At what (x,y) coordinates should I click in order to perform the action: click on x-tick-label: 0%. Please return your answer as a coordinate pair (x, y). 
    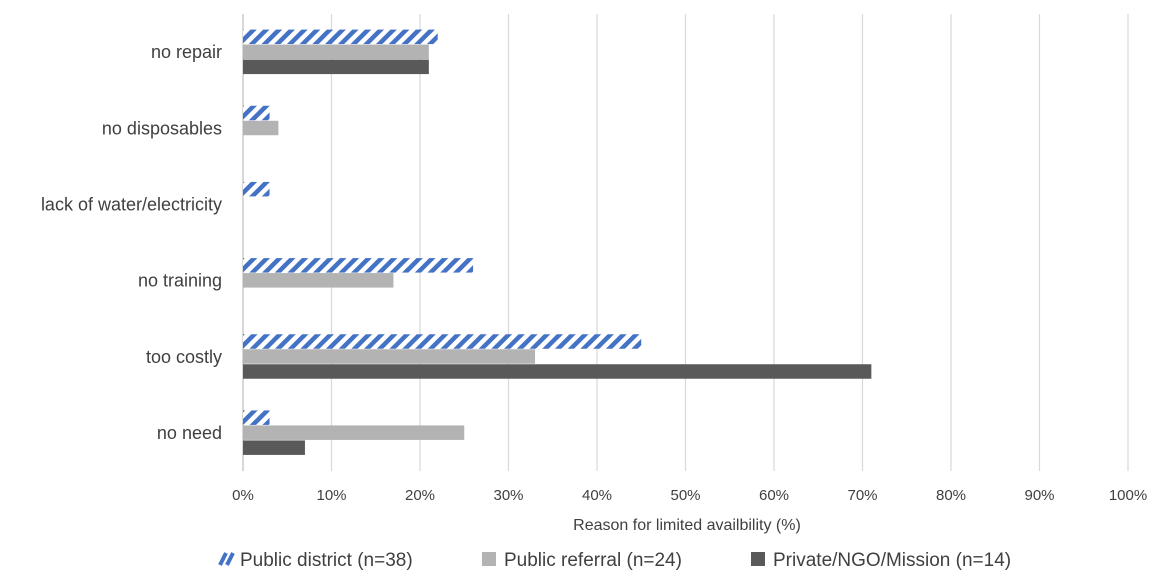
    Looking at the image, I should click on (243, 495).